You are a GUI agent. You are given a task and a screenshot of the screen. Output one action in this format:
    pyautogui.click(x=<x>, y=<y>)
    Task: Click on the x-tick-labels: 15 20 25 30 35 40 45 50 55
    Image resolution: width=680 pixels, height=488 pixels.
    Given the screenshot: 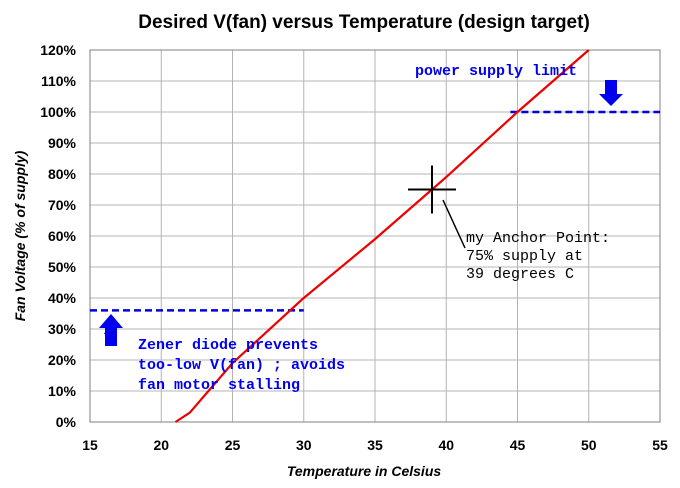 What is the action you would take?
    pyautogui.click(x=375, y=445)
    